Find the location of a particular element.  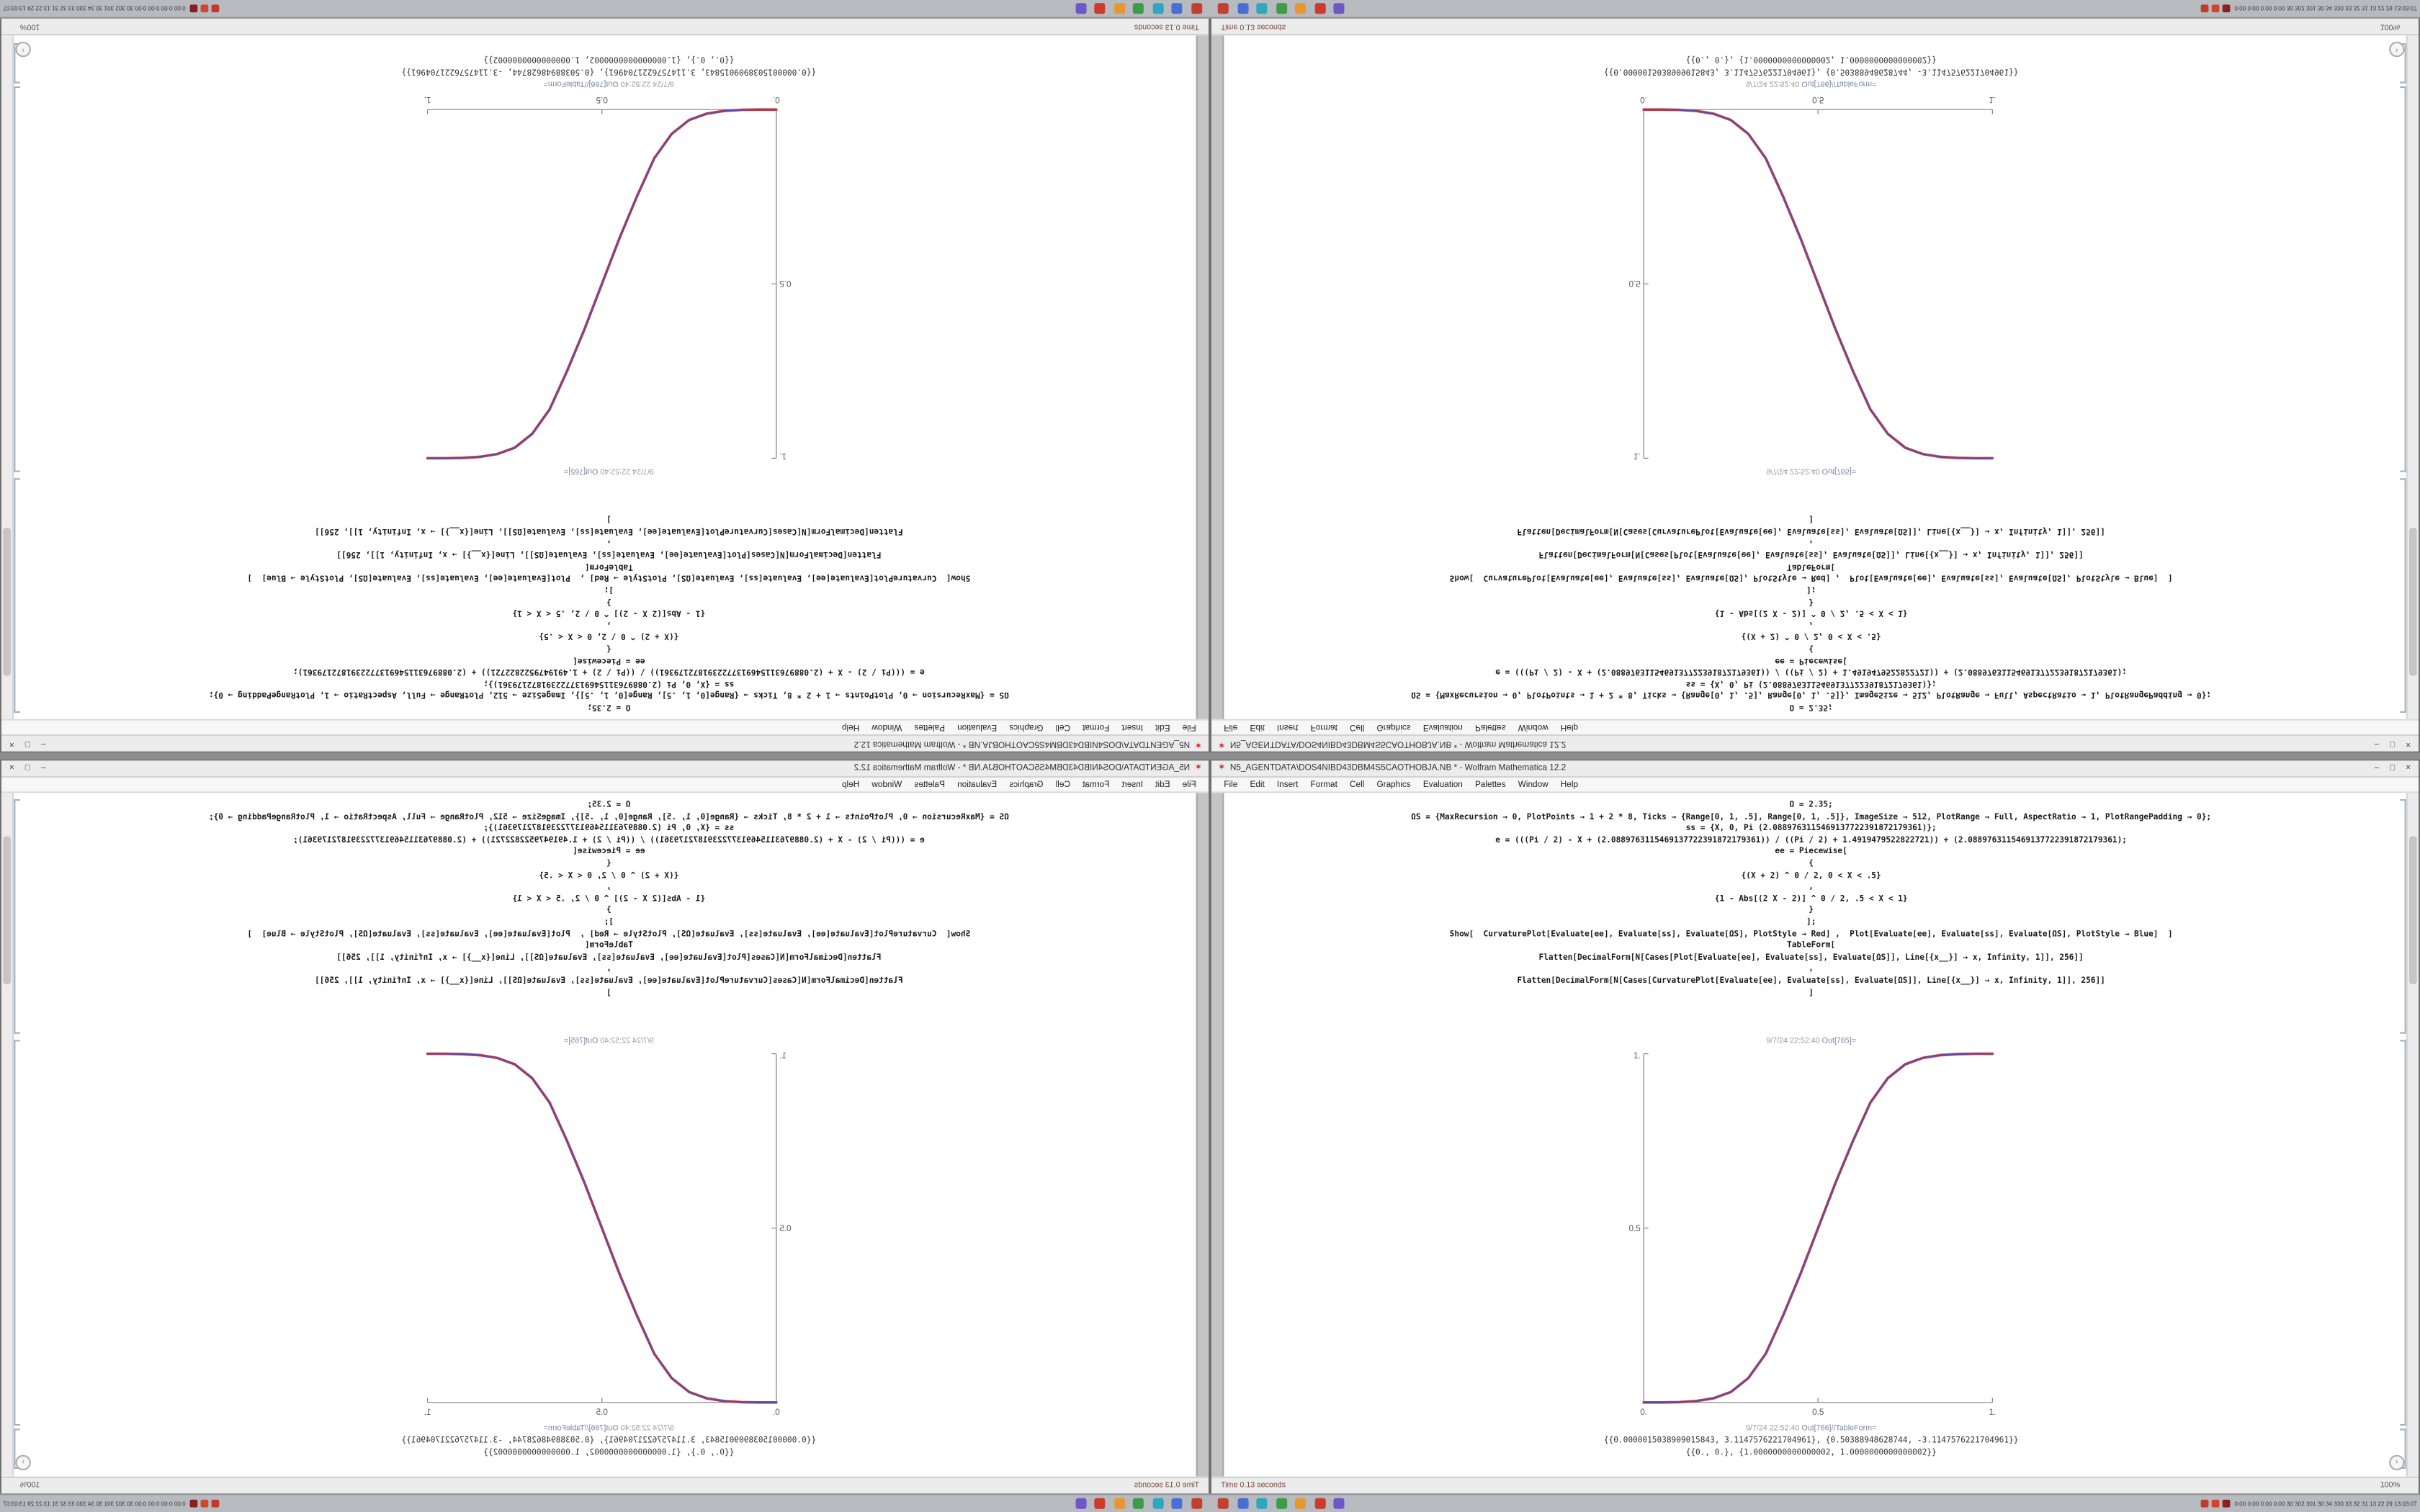

minimize-button: – is located at coordinates (43, 744).